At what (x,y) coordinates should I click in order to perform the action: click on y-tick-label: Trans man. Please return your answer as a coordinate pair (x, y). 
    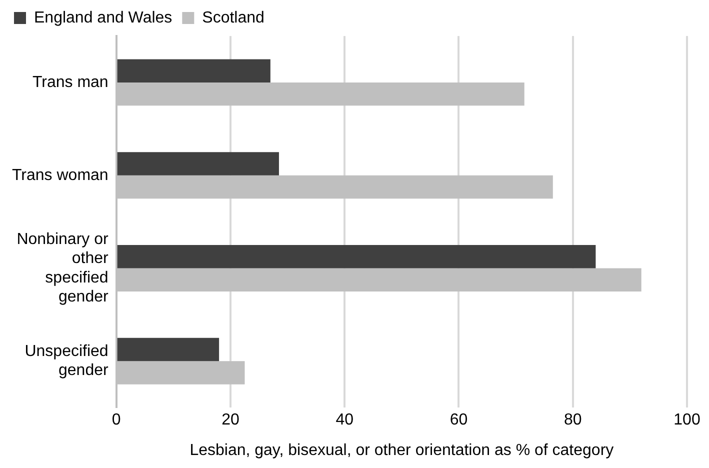
    Looking at the image, I should click on (70, 82).